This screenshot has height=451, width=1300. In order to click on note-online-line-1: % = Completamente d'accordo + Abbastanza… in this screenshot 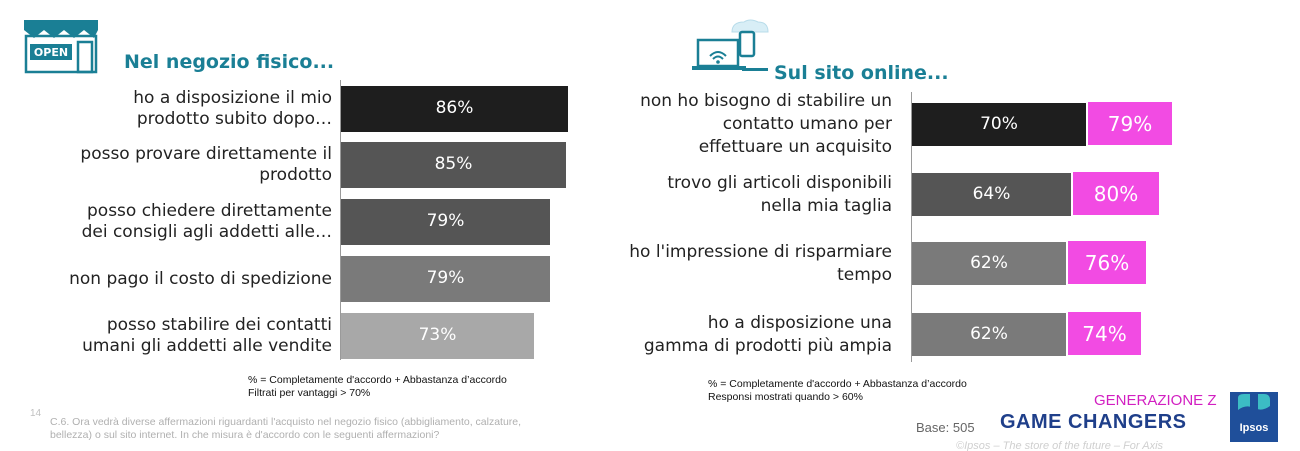, I will do `click(837, 384)`.